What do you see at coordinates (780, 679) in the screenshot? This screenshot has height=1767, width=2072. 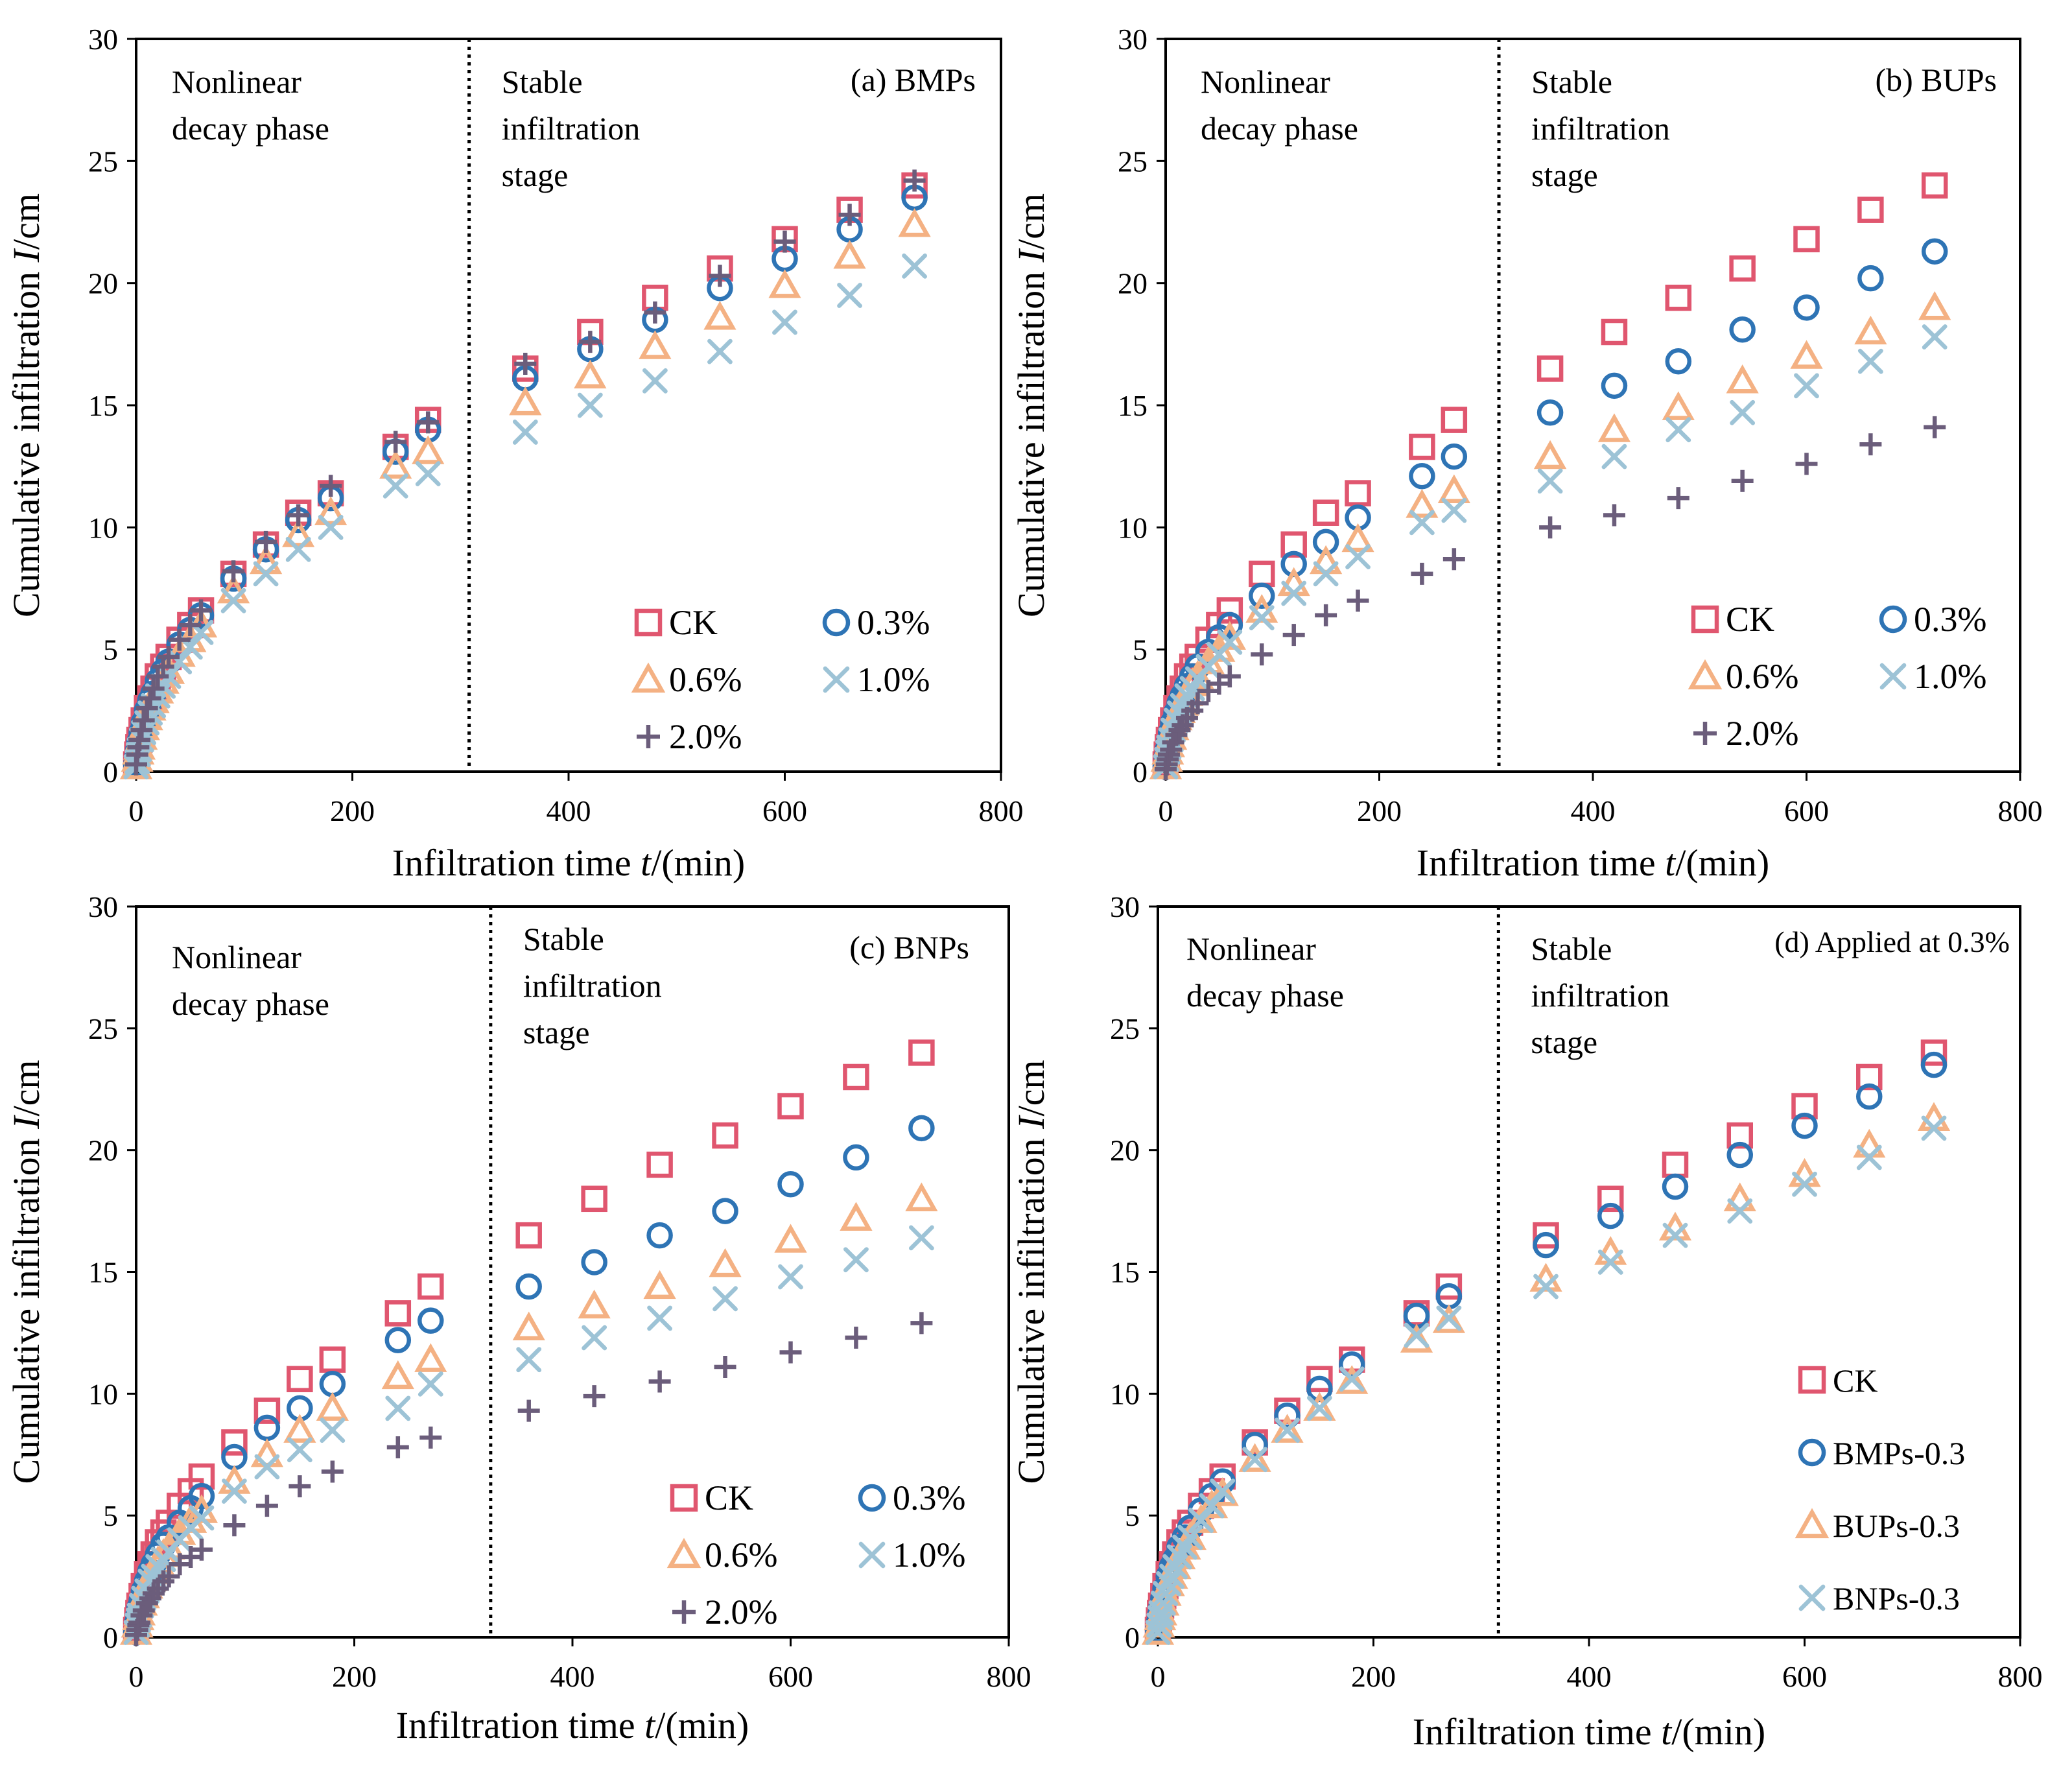 I see `legend: CK 0.3% 0.6% 1.0% 2.0%` at bounding box center [780, 679].